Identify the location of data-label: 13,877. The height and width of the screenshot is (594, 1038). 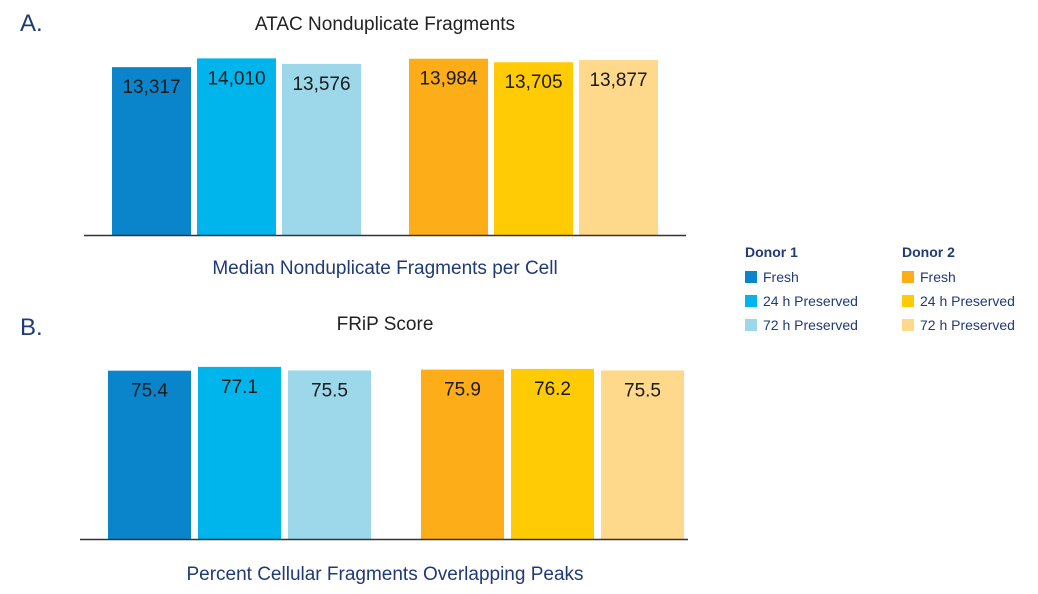
(618, 80).